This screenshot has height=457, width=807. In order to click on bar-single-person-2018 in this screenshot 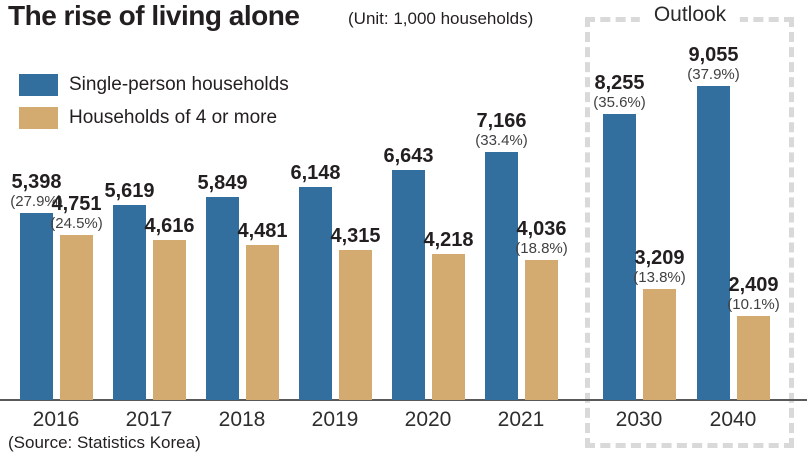, I will do `click(222, 298)`.